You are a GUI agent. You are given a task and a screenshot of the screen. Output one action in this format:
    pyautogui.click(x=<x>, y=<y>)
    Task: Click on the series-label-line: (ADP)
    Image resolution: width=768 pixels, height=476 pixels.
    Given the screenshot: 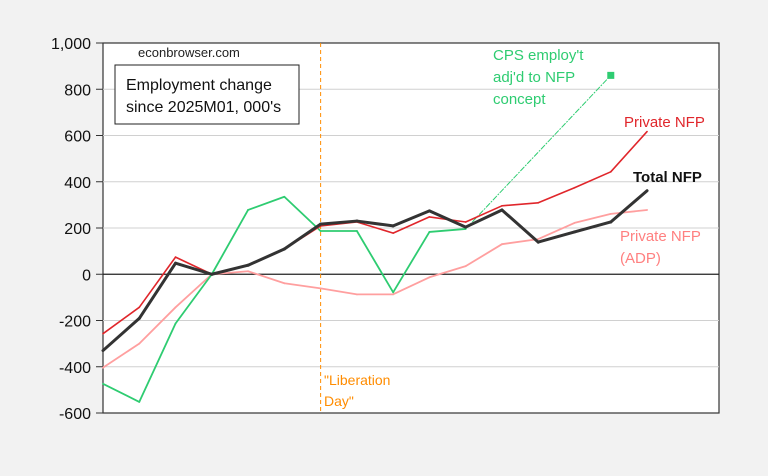 What is the action you would take?
    pyautogui.click(x=640, y=258)
    